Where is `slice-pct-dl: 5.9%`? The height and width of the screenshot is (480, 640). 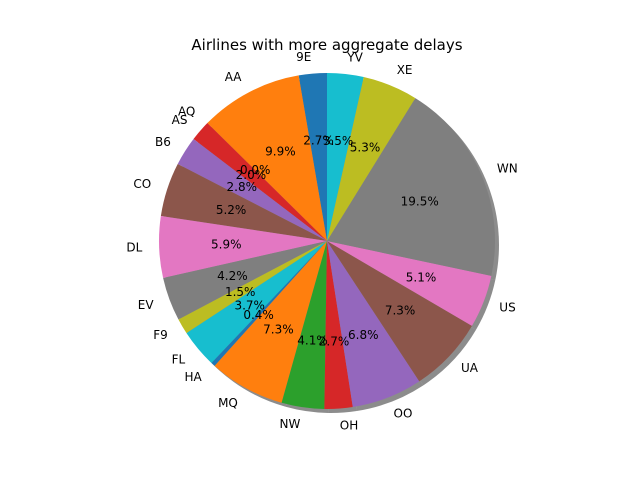
slice-pct-dl: 5.9% is located at coordinates (226, 245).